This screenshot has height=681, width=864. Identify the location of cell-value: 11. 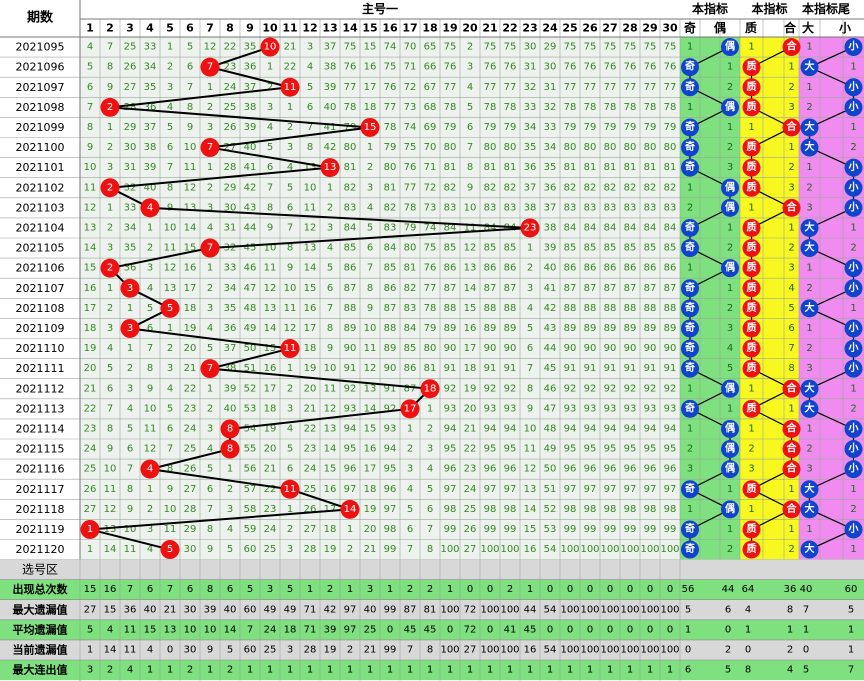
(170, 529).